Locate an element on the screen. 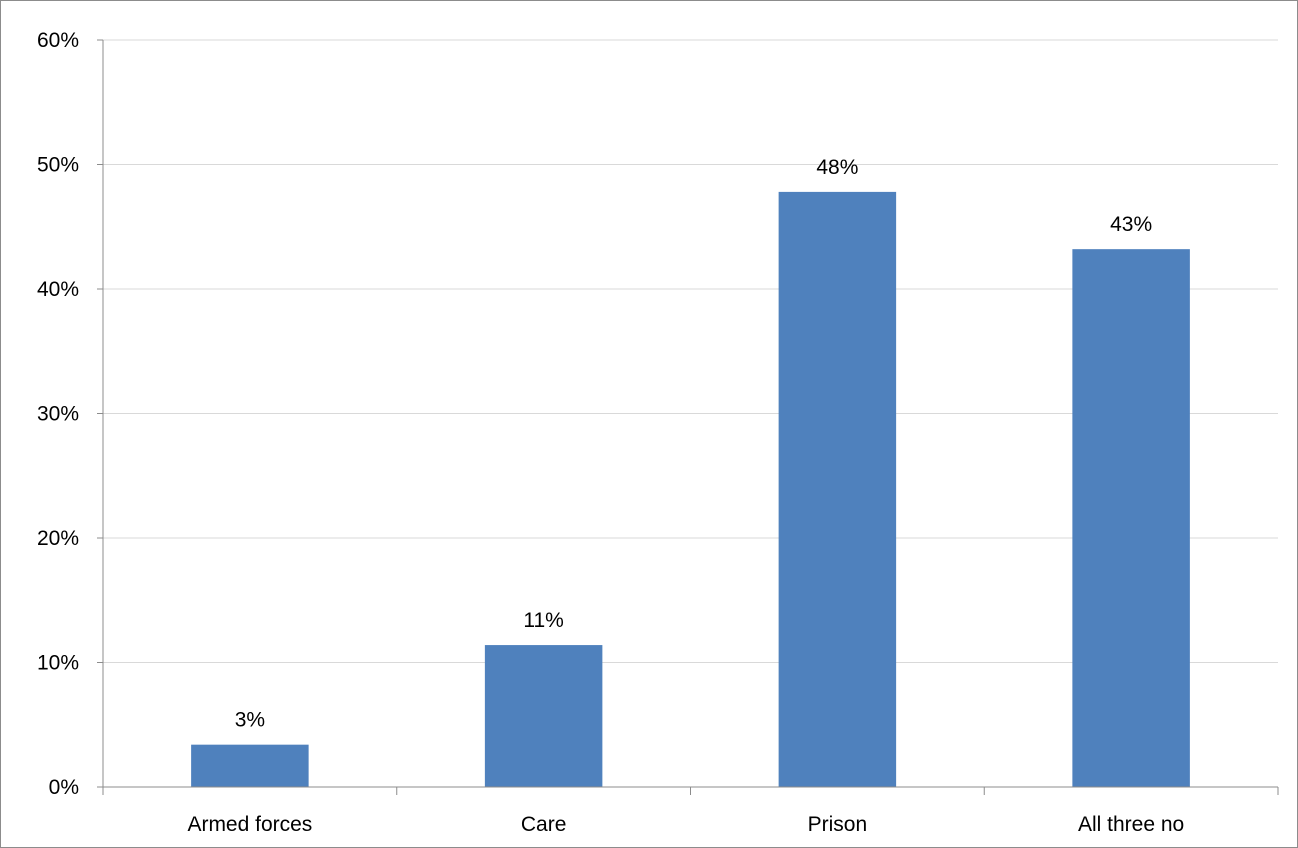 The width and height of the screenshot is (1298, 848). category-label: Prison is located at coordinates (838, 824).